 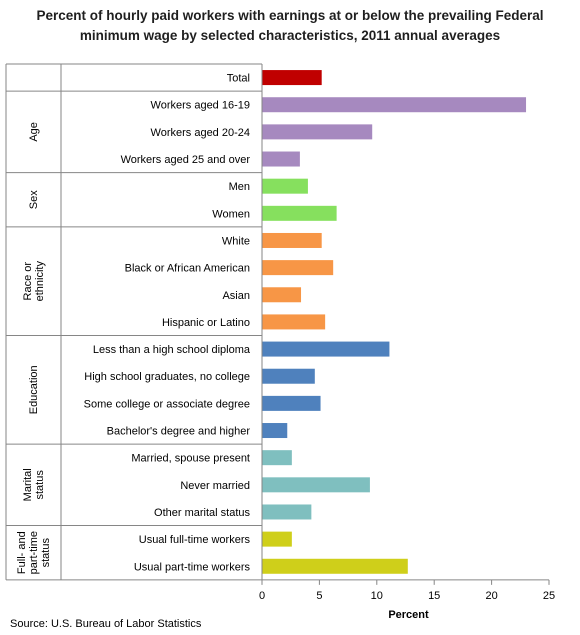 I want to click on category-label: White, so click(x=236, y=241).